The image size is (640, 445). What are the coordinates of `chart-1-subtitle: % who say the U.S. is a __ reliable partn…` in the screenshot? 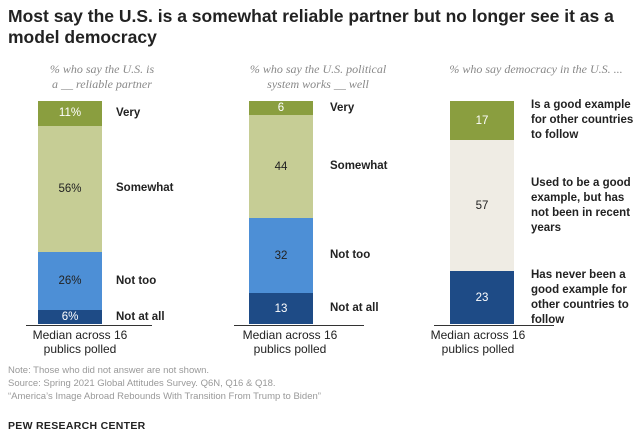 It's located at (102, 77).